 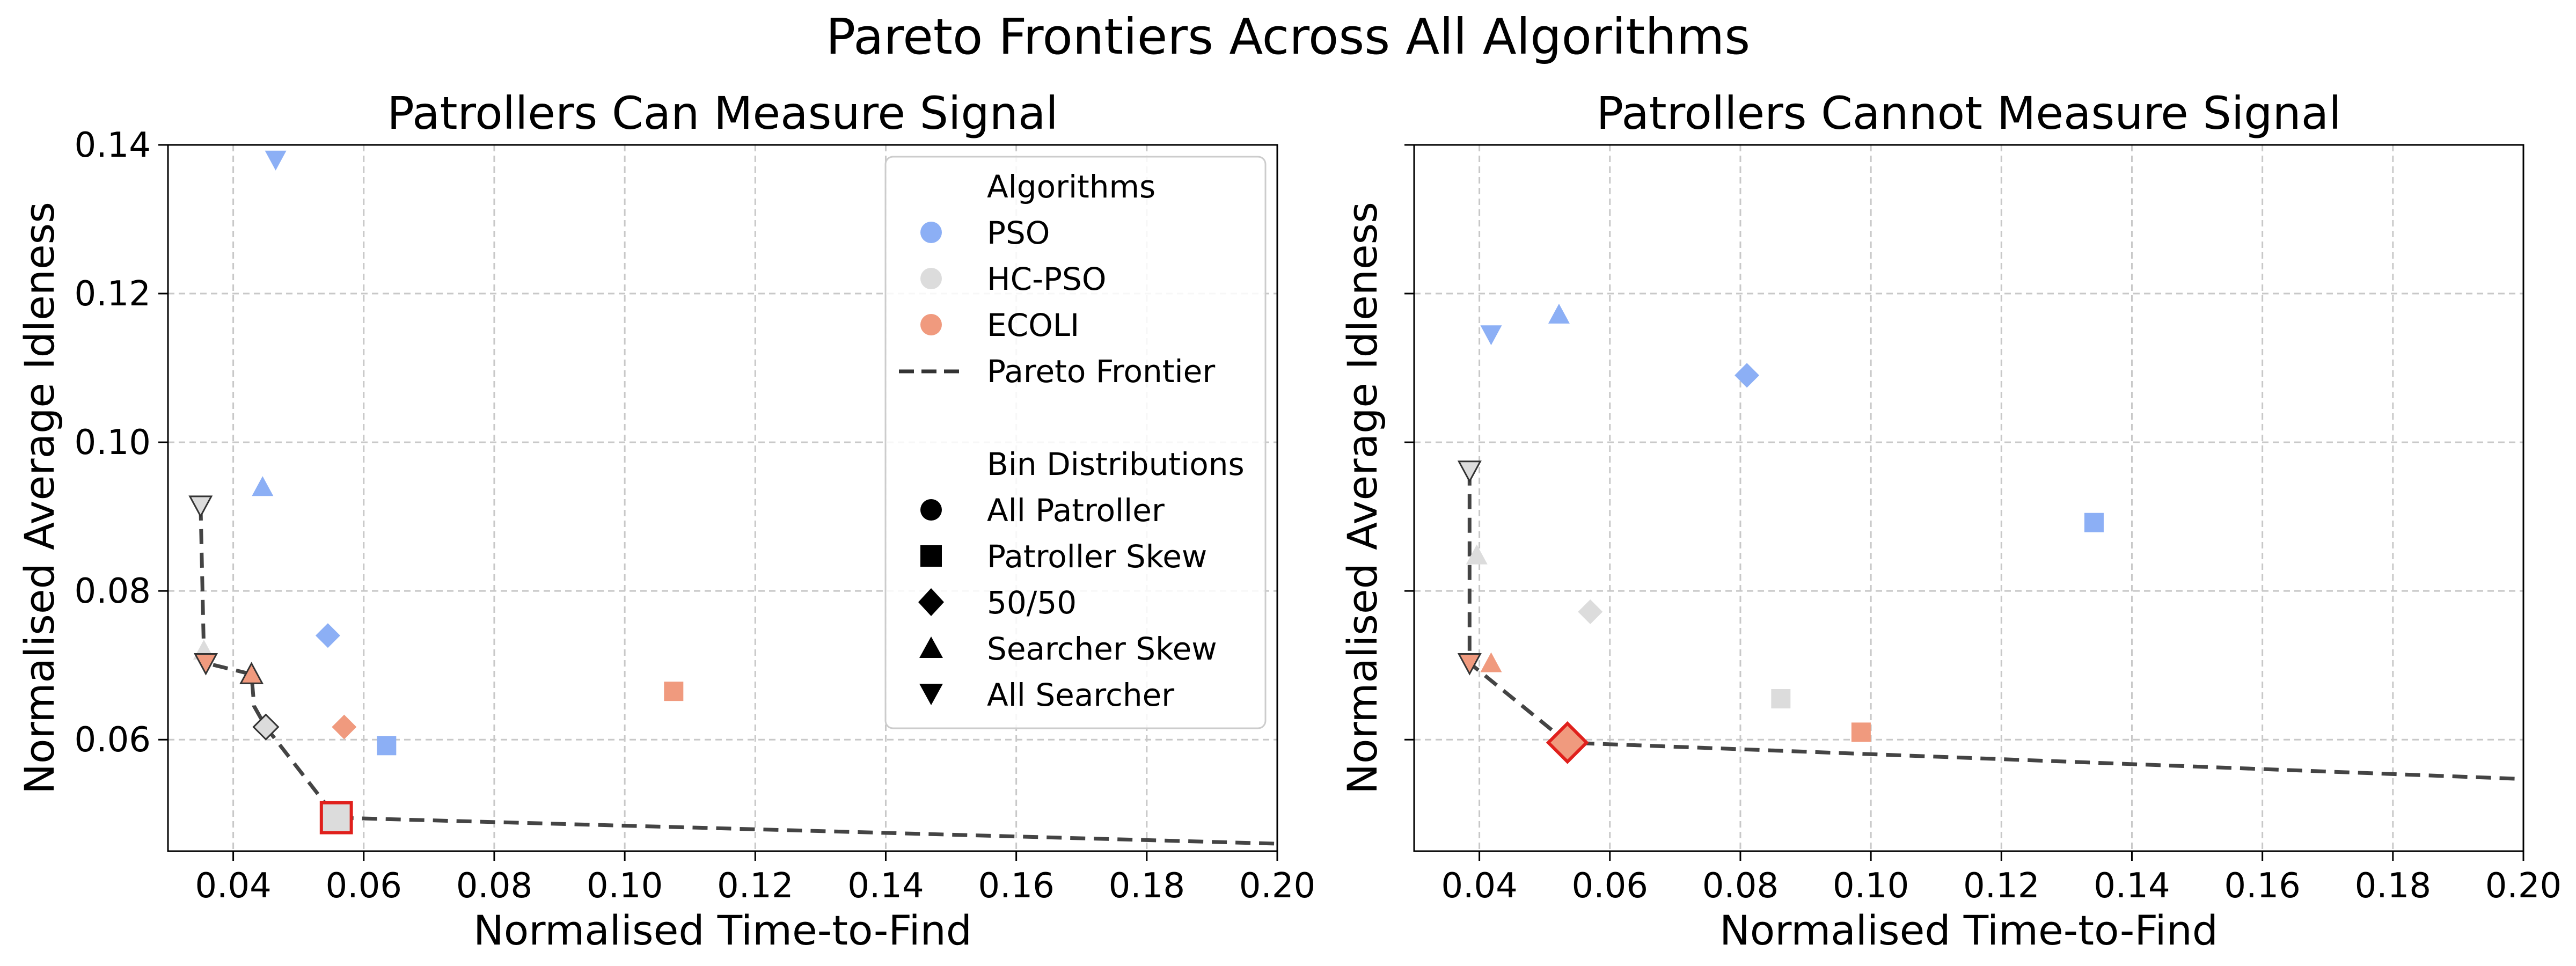 I want to click on legend-marker-hc-pso, so click(x=931, y=278).